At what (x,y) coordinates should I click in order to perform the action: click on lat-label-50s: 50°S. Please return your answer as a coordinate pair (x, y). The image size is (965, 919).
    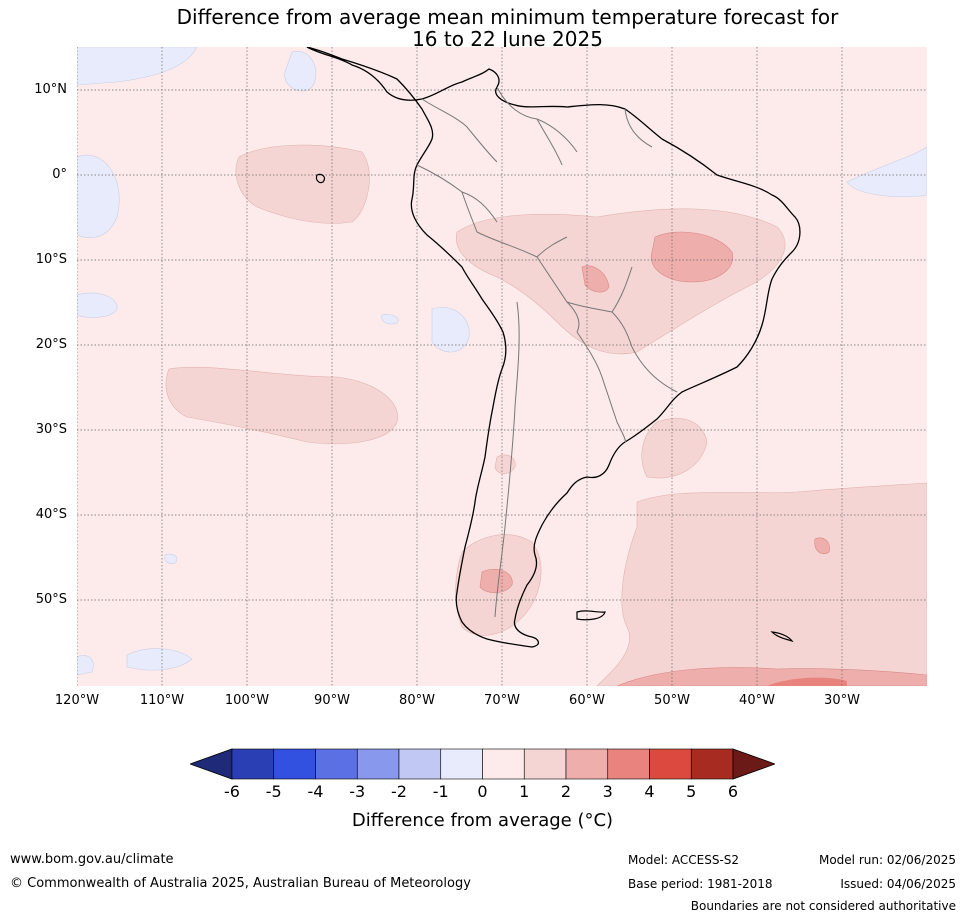
    Looking at the image, I should click on (51, 599).